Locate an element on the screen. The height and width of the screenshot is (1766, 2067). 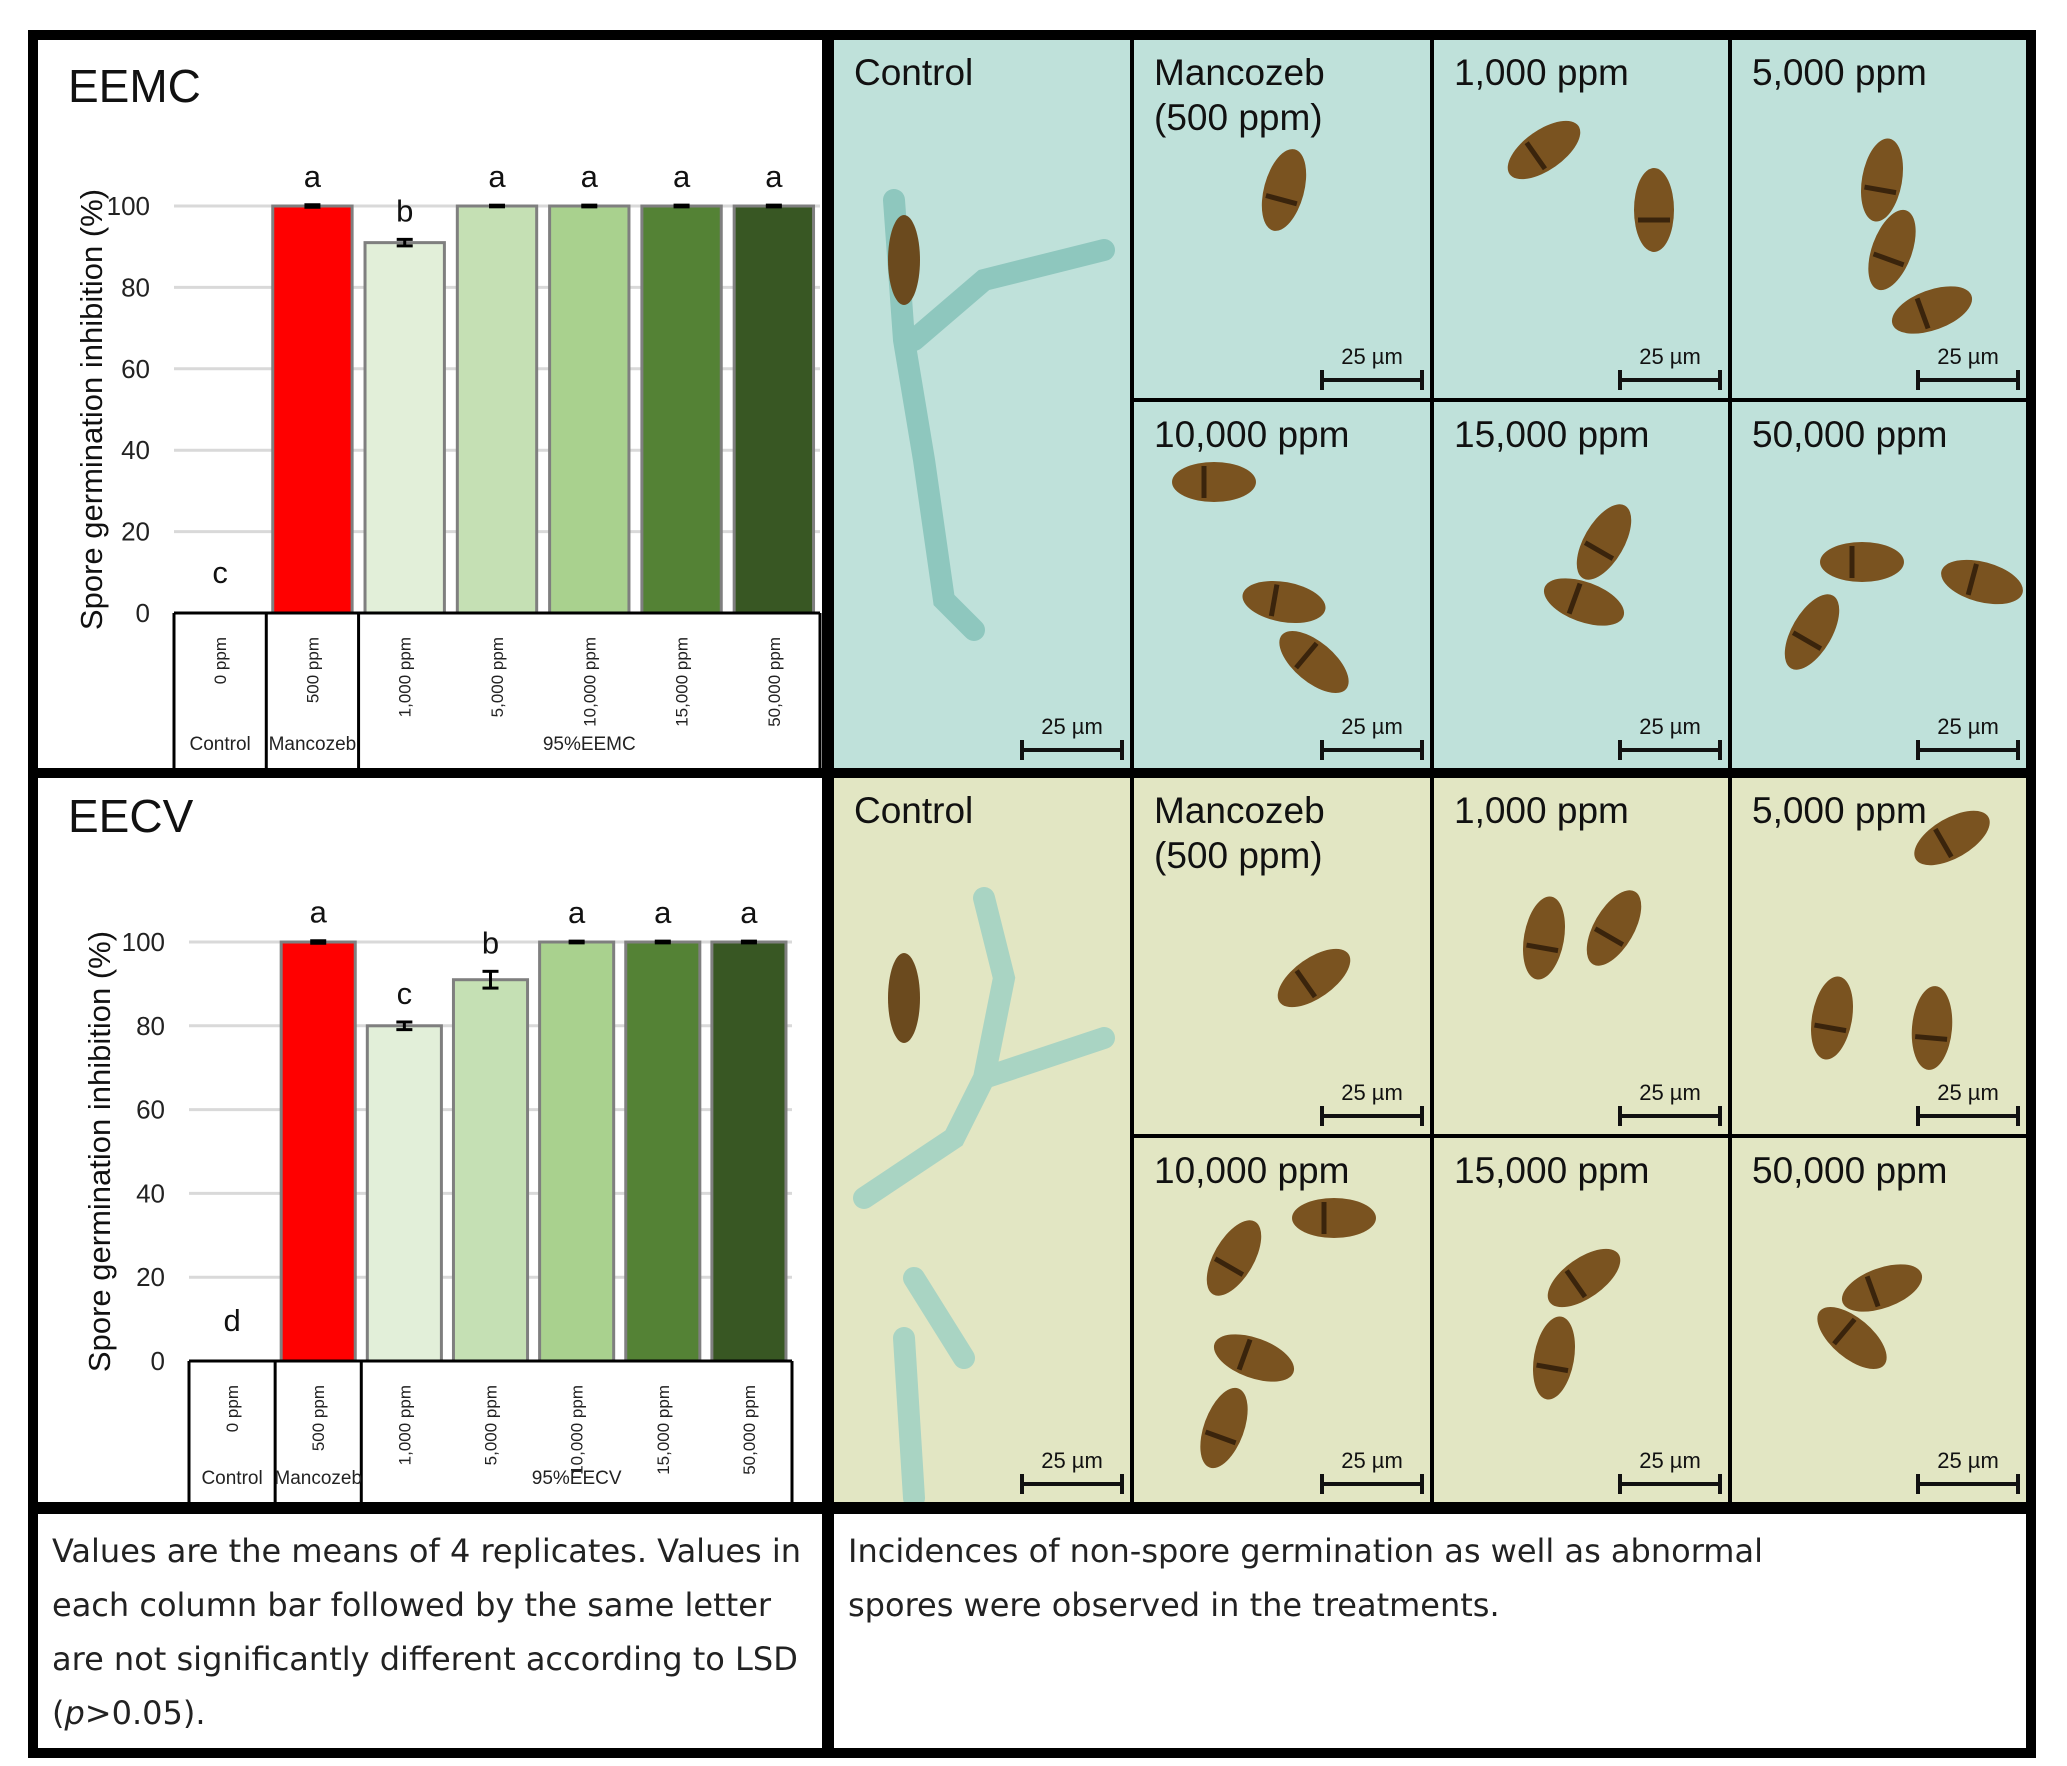
significance-letter-3: b is located at coordinates (490, 942).